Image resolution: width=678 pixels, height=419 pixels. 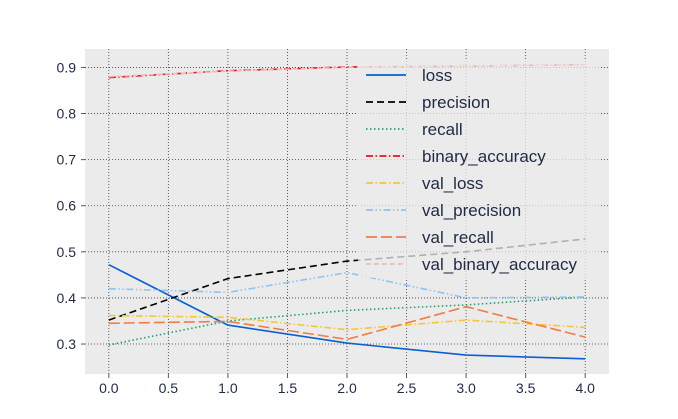 I want to click on legend-label-val-binary-accuracy: val_binary_accuracy, so click(x=499, y=264).